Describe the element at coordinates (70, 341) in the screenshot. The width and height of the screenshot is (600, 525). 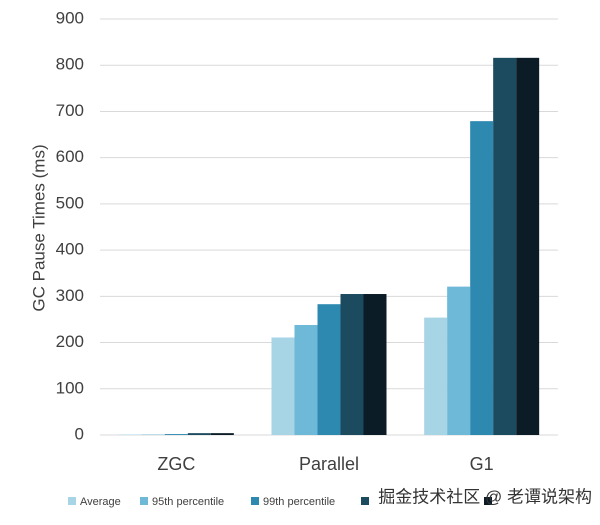
I see `y-tick-label: 200` at that location.